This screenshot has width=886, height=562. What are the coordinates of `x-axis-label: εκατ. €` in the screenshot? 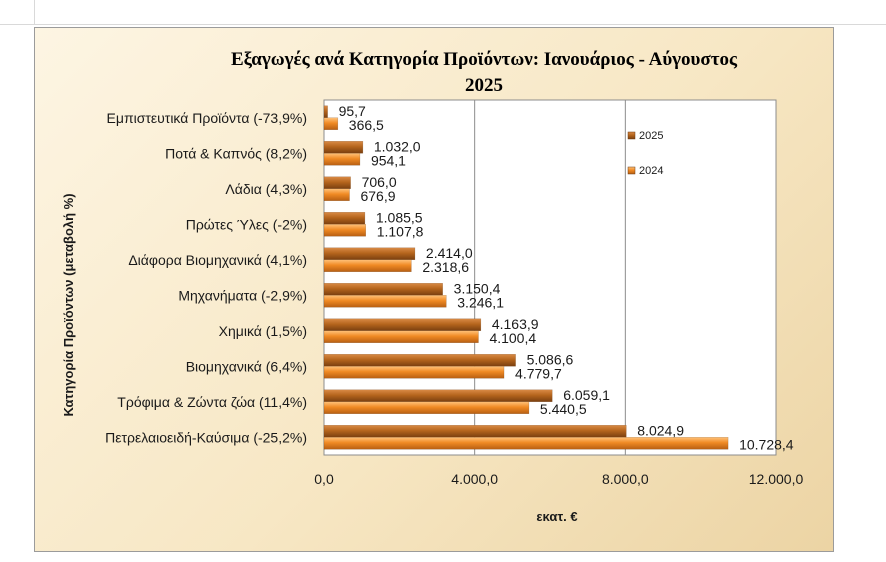 It's located at (556, 516).